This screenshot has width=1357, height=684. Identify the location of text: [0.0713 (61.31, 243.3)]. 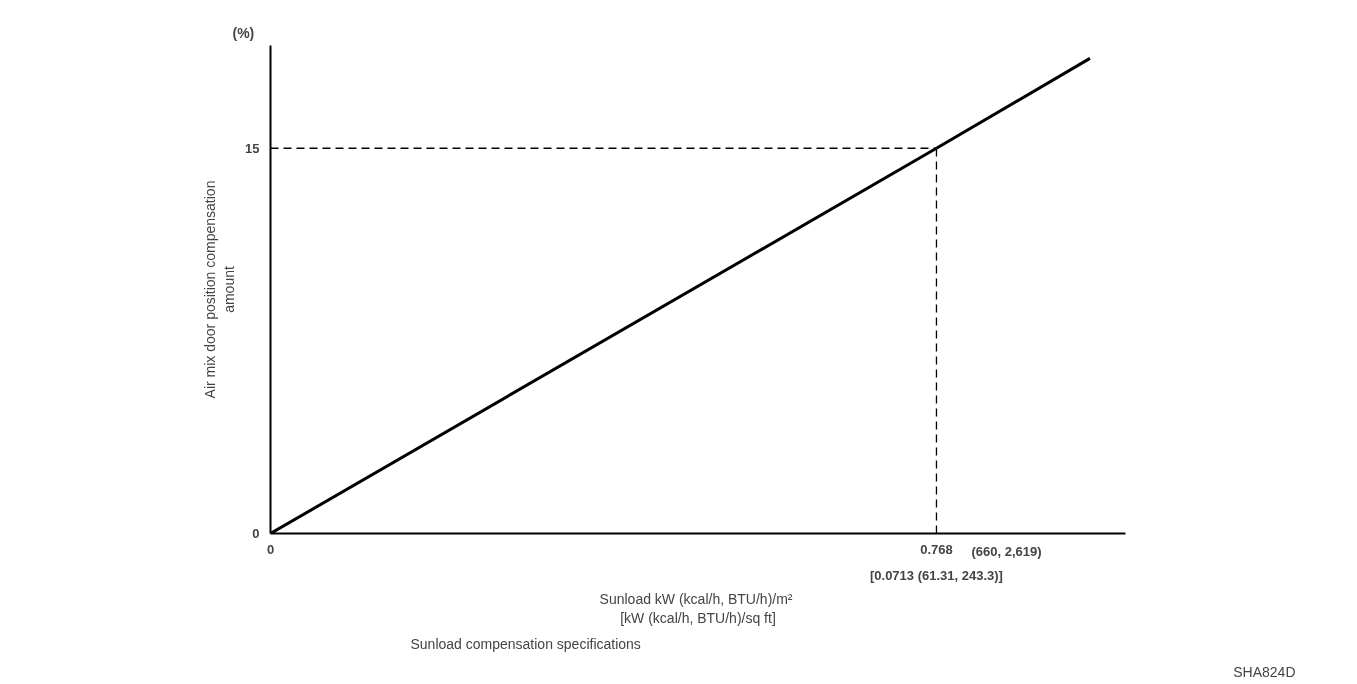
(936, 575).